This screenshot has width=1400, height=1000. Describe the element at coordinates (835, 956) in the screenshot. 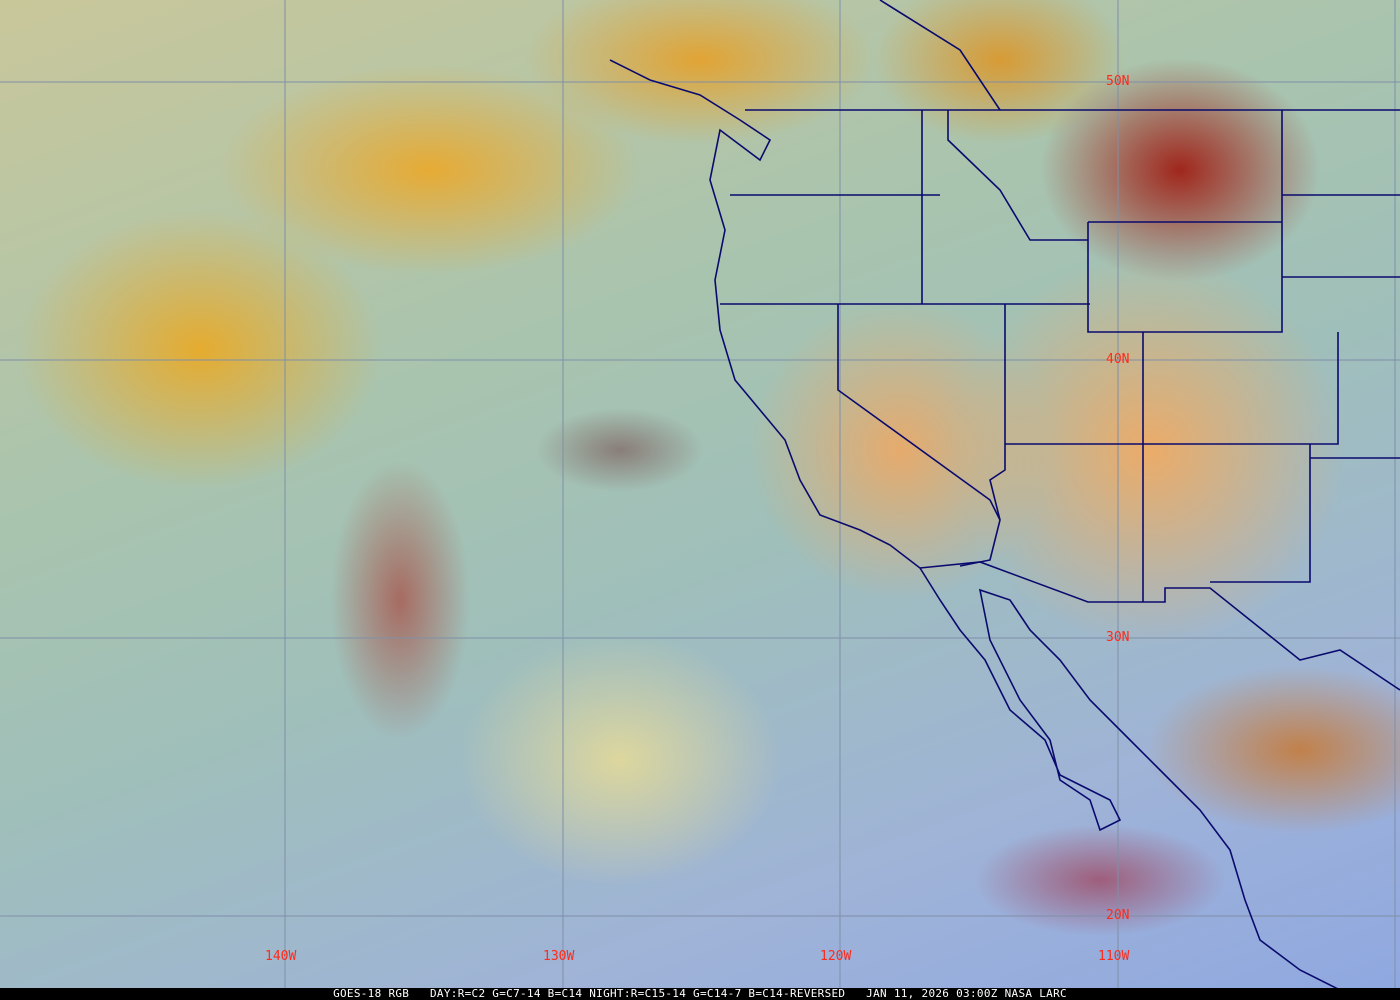

I see `lon-label-120w: 120W` at that location.